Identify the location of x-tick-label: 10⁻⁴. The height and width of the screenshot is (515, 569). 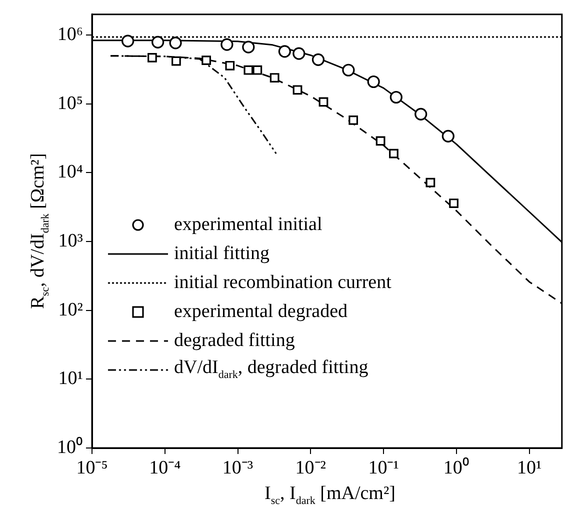
(165, 467).